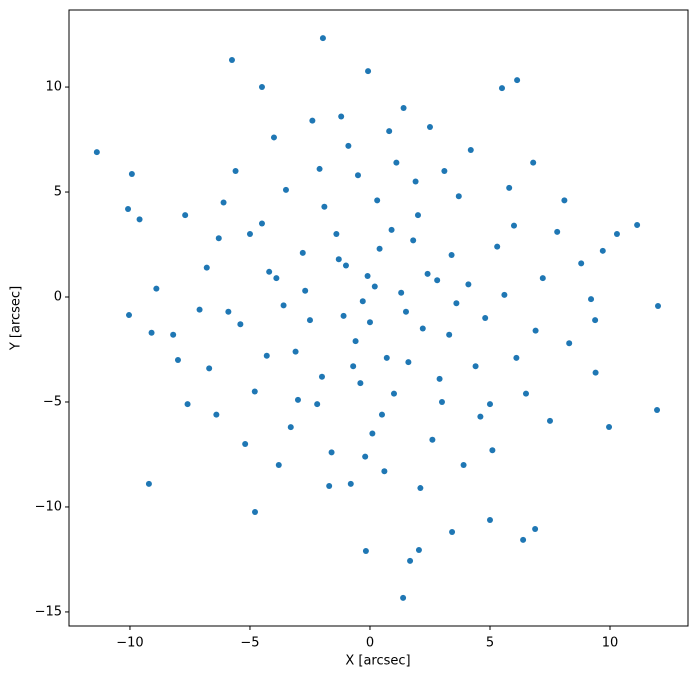  I want to click on x-tick-label: 10, so click(610, 643).